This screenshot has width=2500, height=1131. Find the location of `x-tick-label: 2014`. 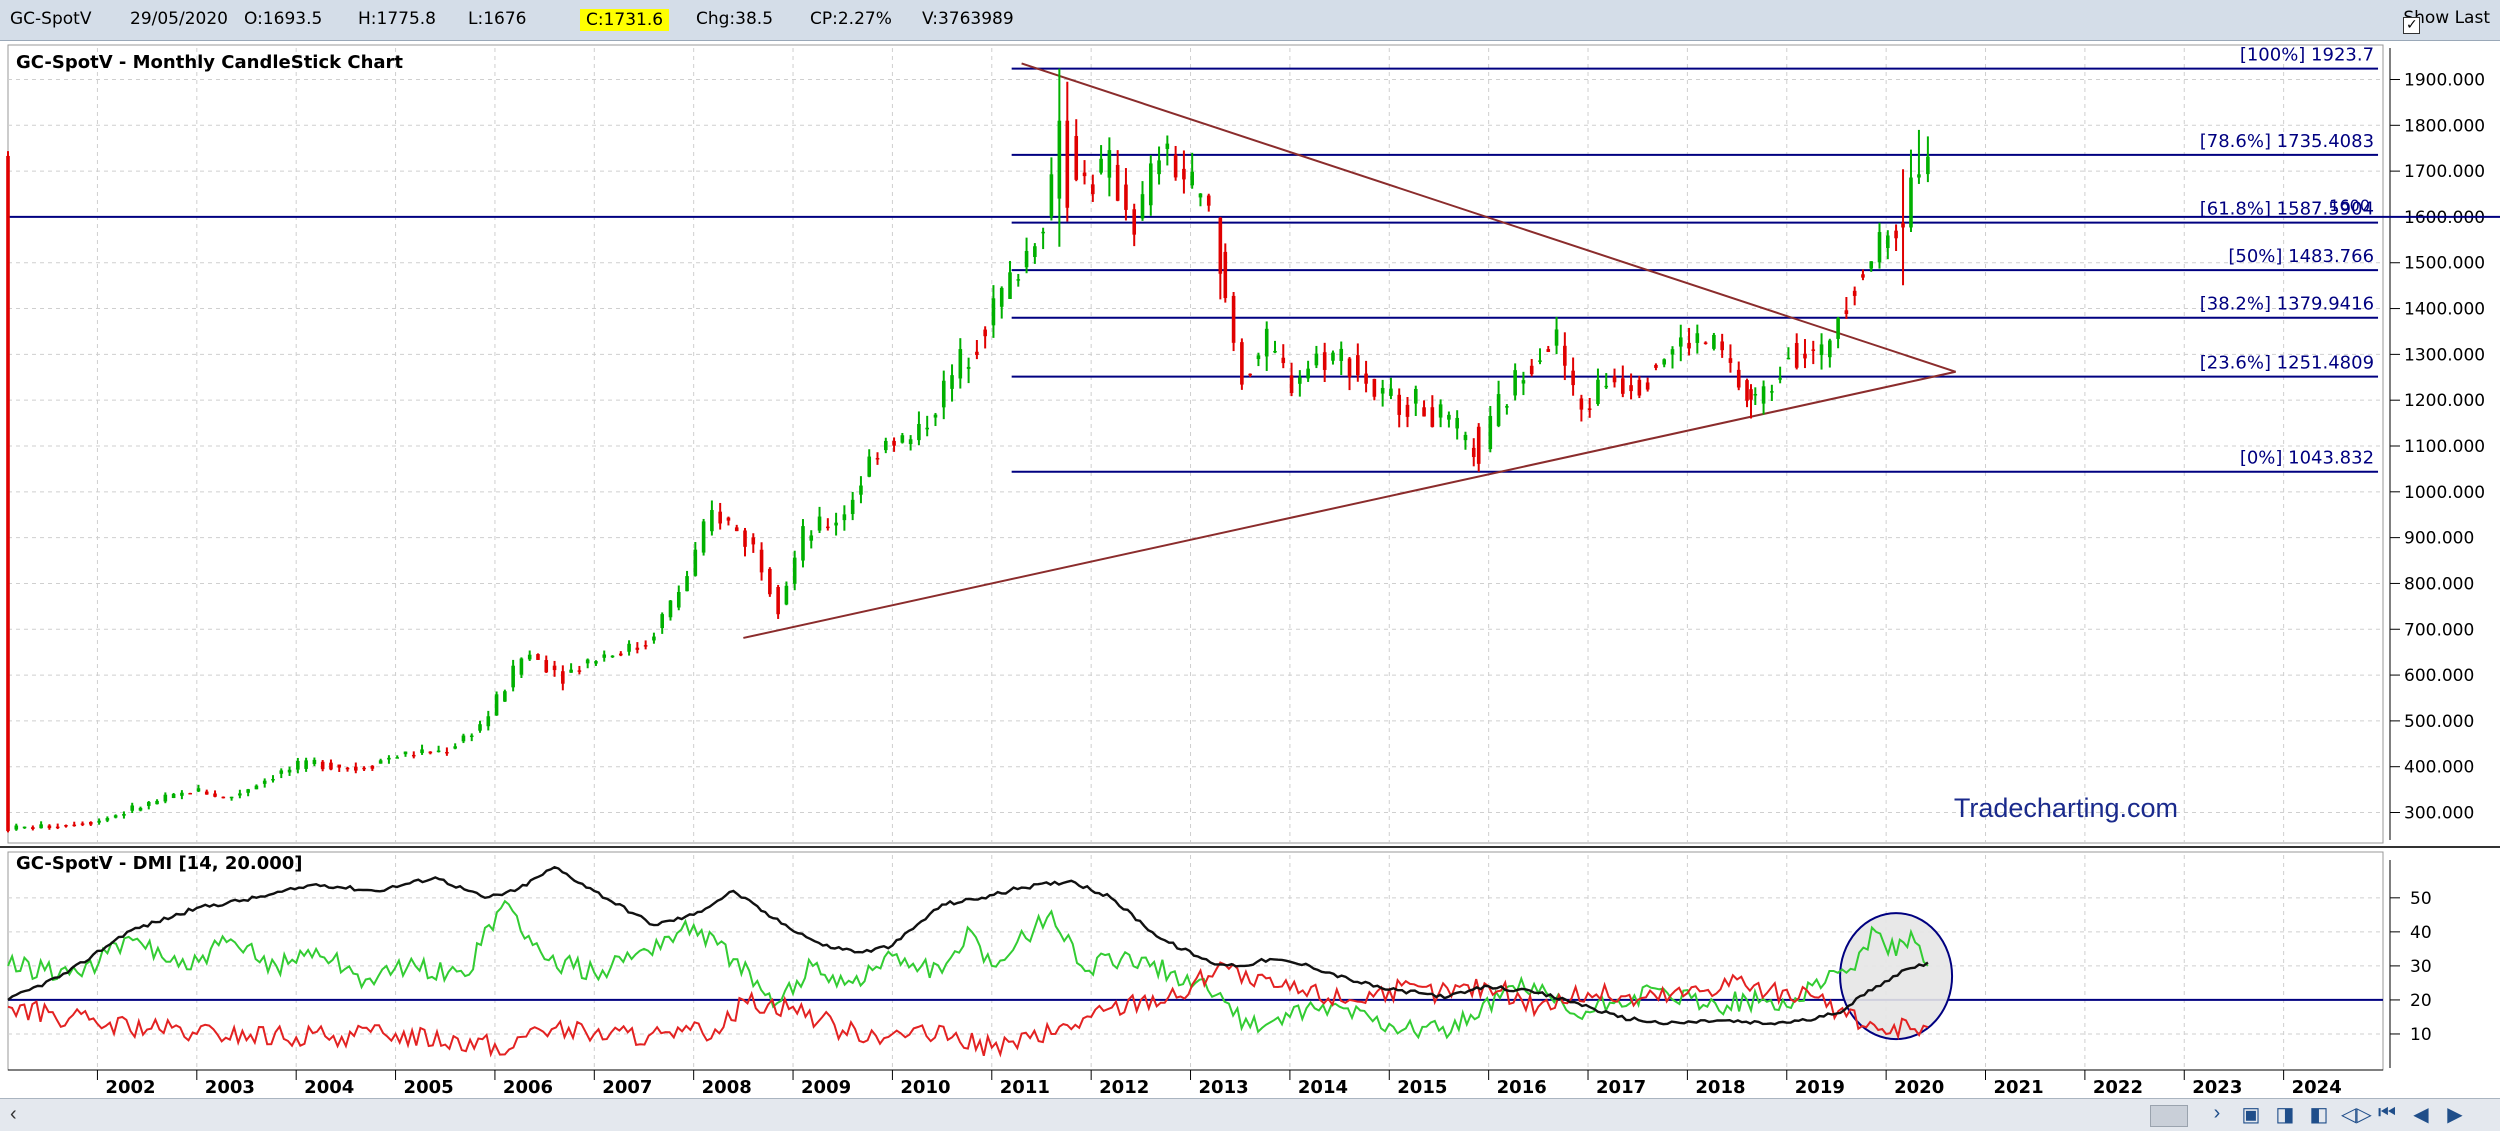

x-tick-label: 2014 is located at coordinates (1323, 1087).